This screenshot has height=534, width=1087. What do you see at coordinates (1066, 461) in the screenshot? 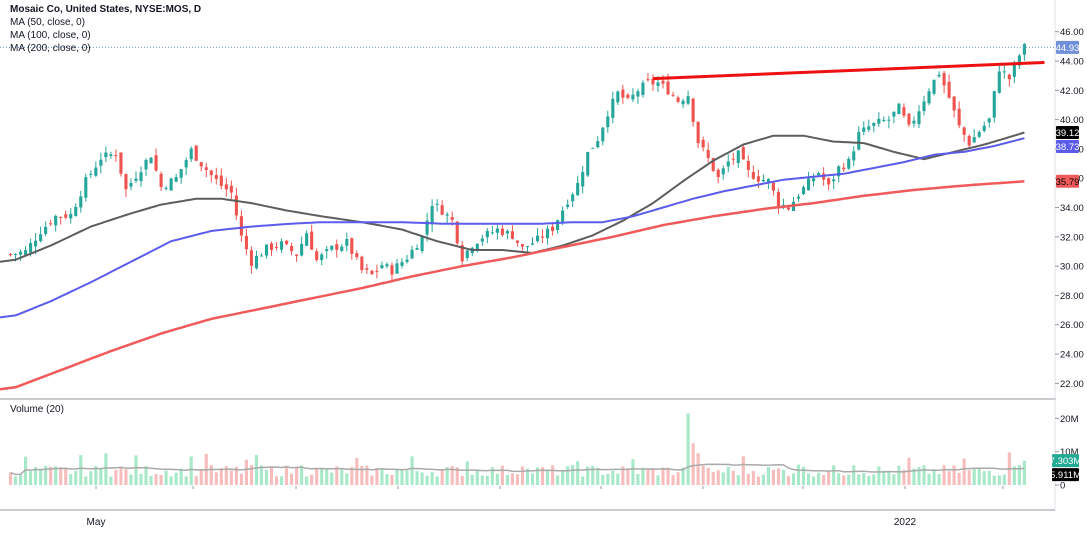
I see `volume-badge-label: 7.303M` at bounding box center [1066, 461].